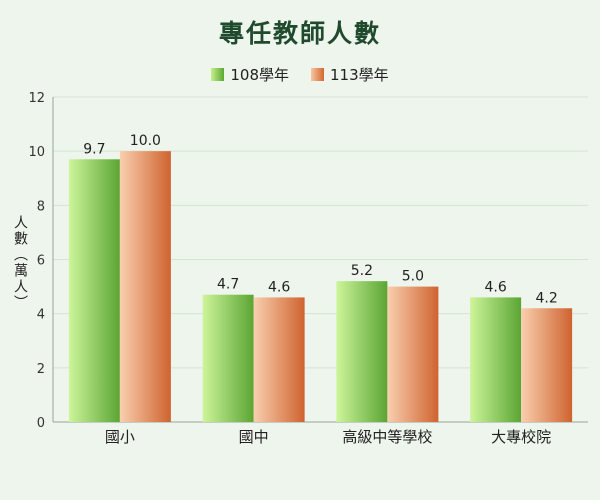 The width and height of the screenshot is (600, 500). I want to click on legend-item-series-1: 113學年, so click(350, 74).